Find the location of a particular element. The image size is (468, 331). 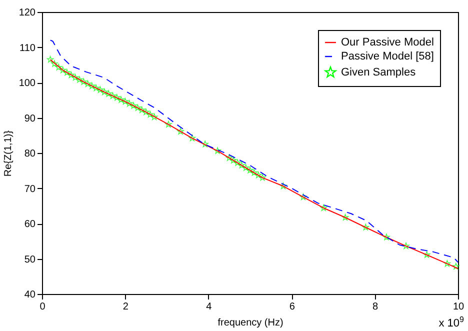

x-axis-title: frequency (Hz) is located at coordinates (251, 323).